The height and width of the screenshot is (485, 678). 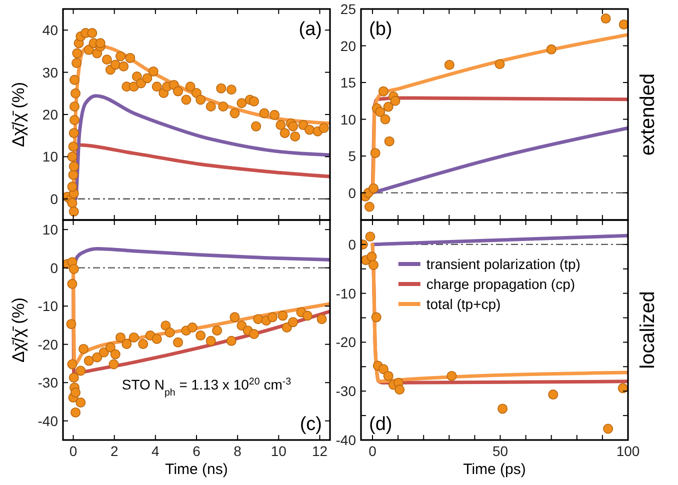 What do you see at coordinates (500, 451) in the screenshot?
I see `x-tick-label: 50` at bounding box center [500, 451].